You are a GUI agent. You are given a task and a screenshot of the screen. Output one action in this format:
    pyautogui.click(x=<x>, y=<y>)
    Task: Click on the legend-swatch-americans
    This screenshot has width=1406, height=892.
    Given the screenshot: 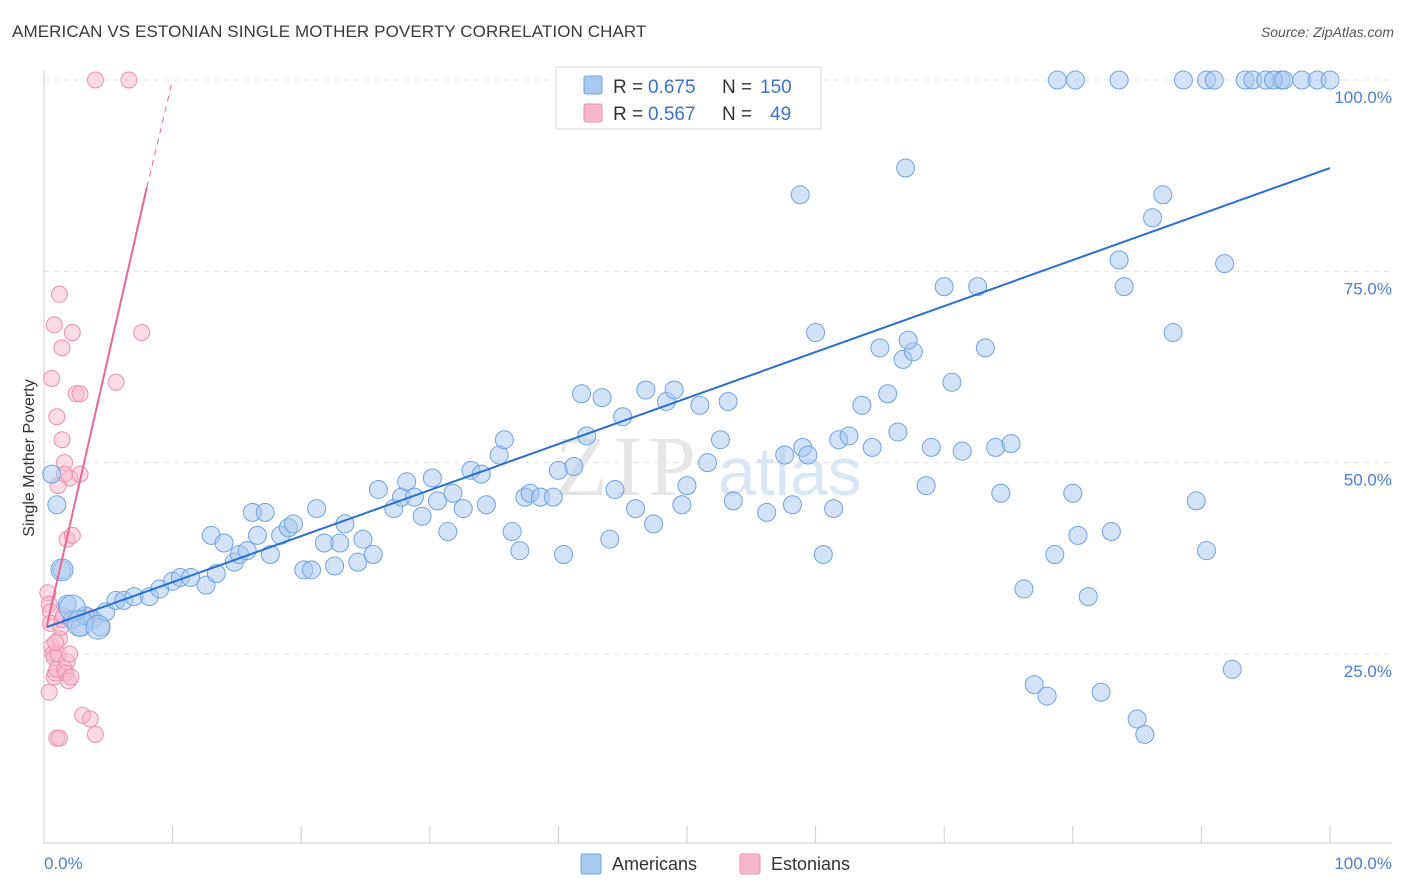 What is the action you would take?
    pyautogui.click(x=593, y=85)
    